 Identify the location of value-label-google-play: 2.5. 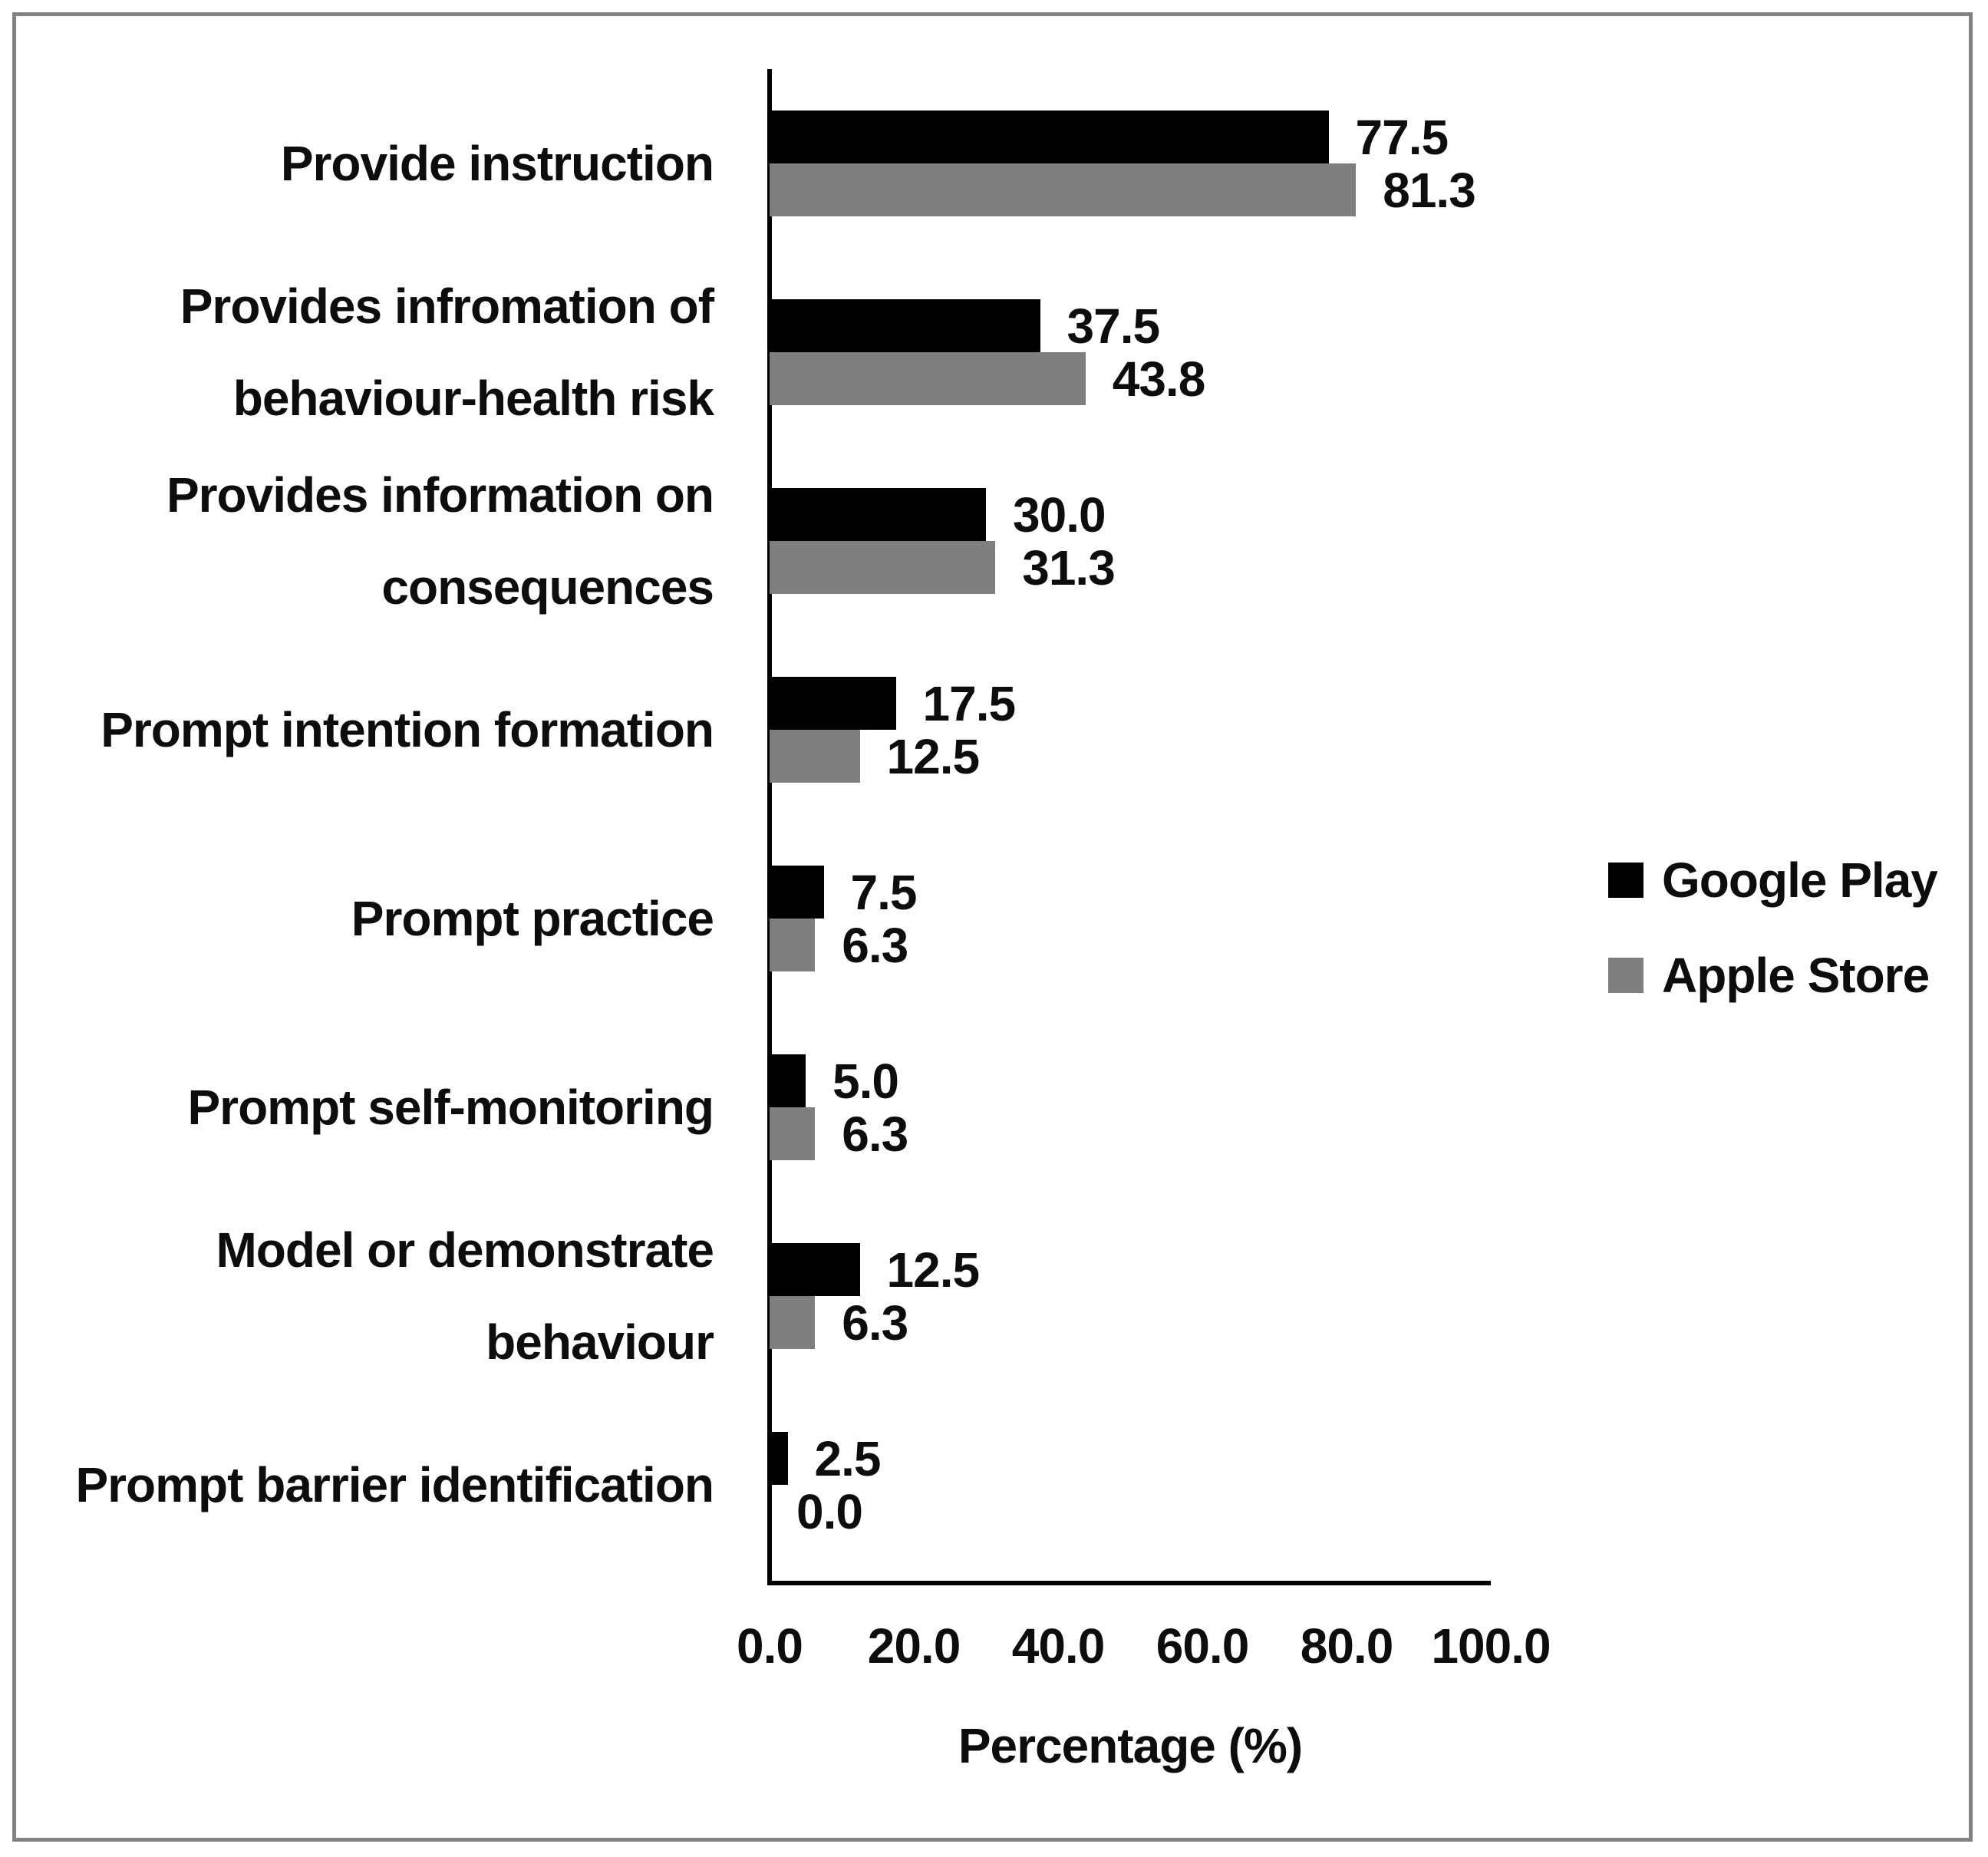
(848, 1458).